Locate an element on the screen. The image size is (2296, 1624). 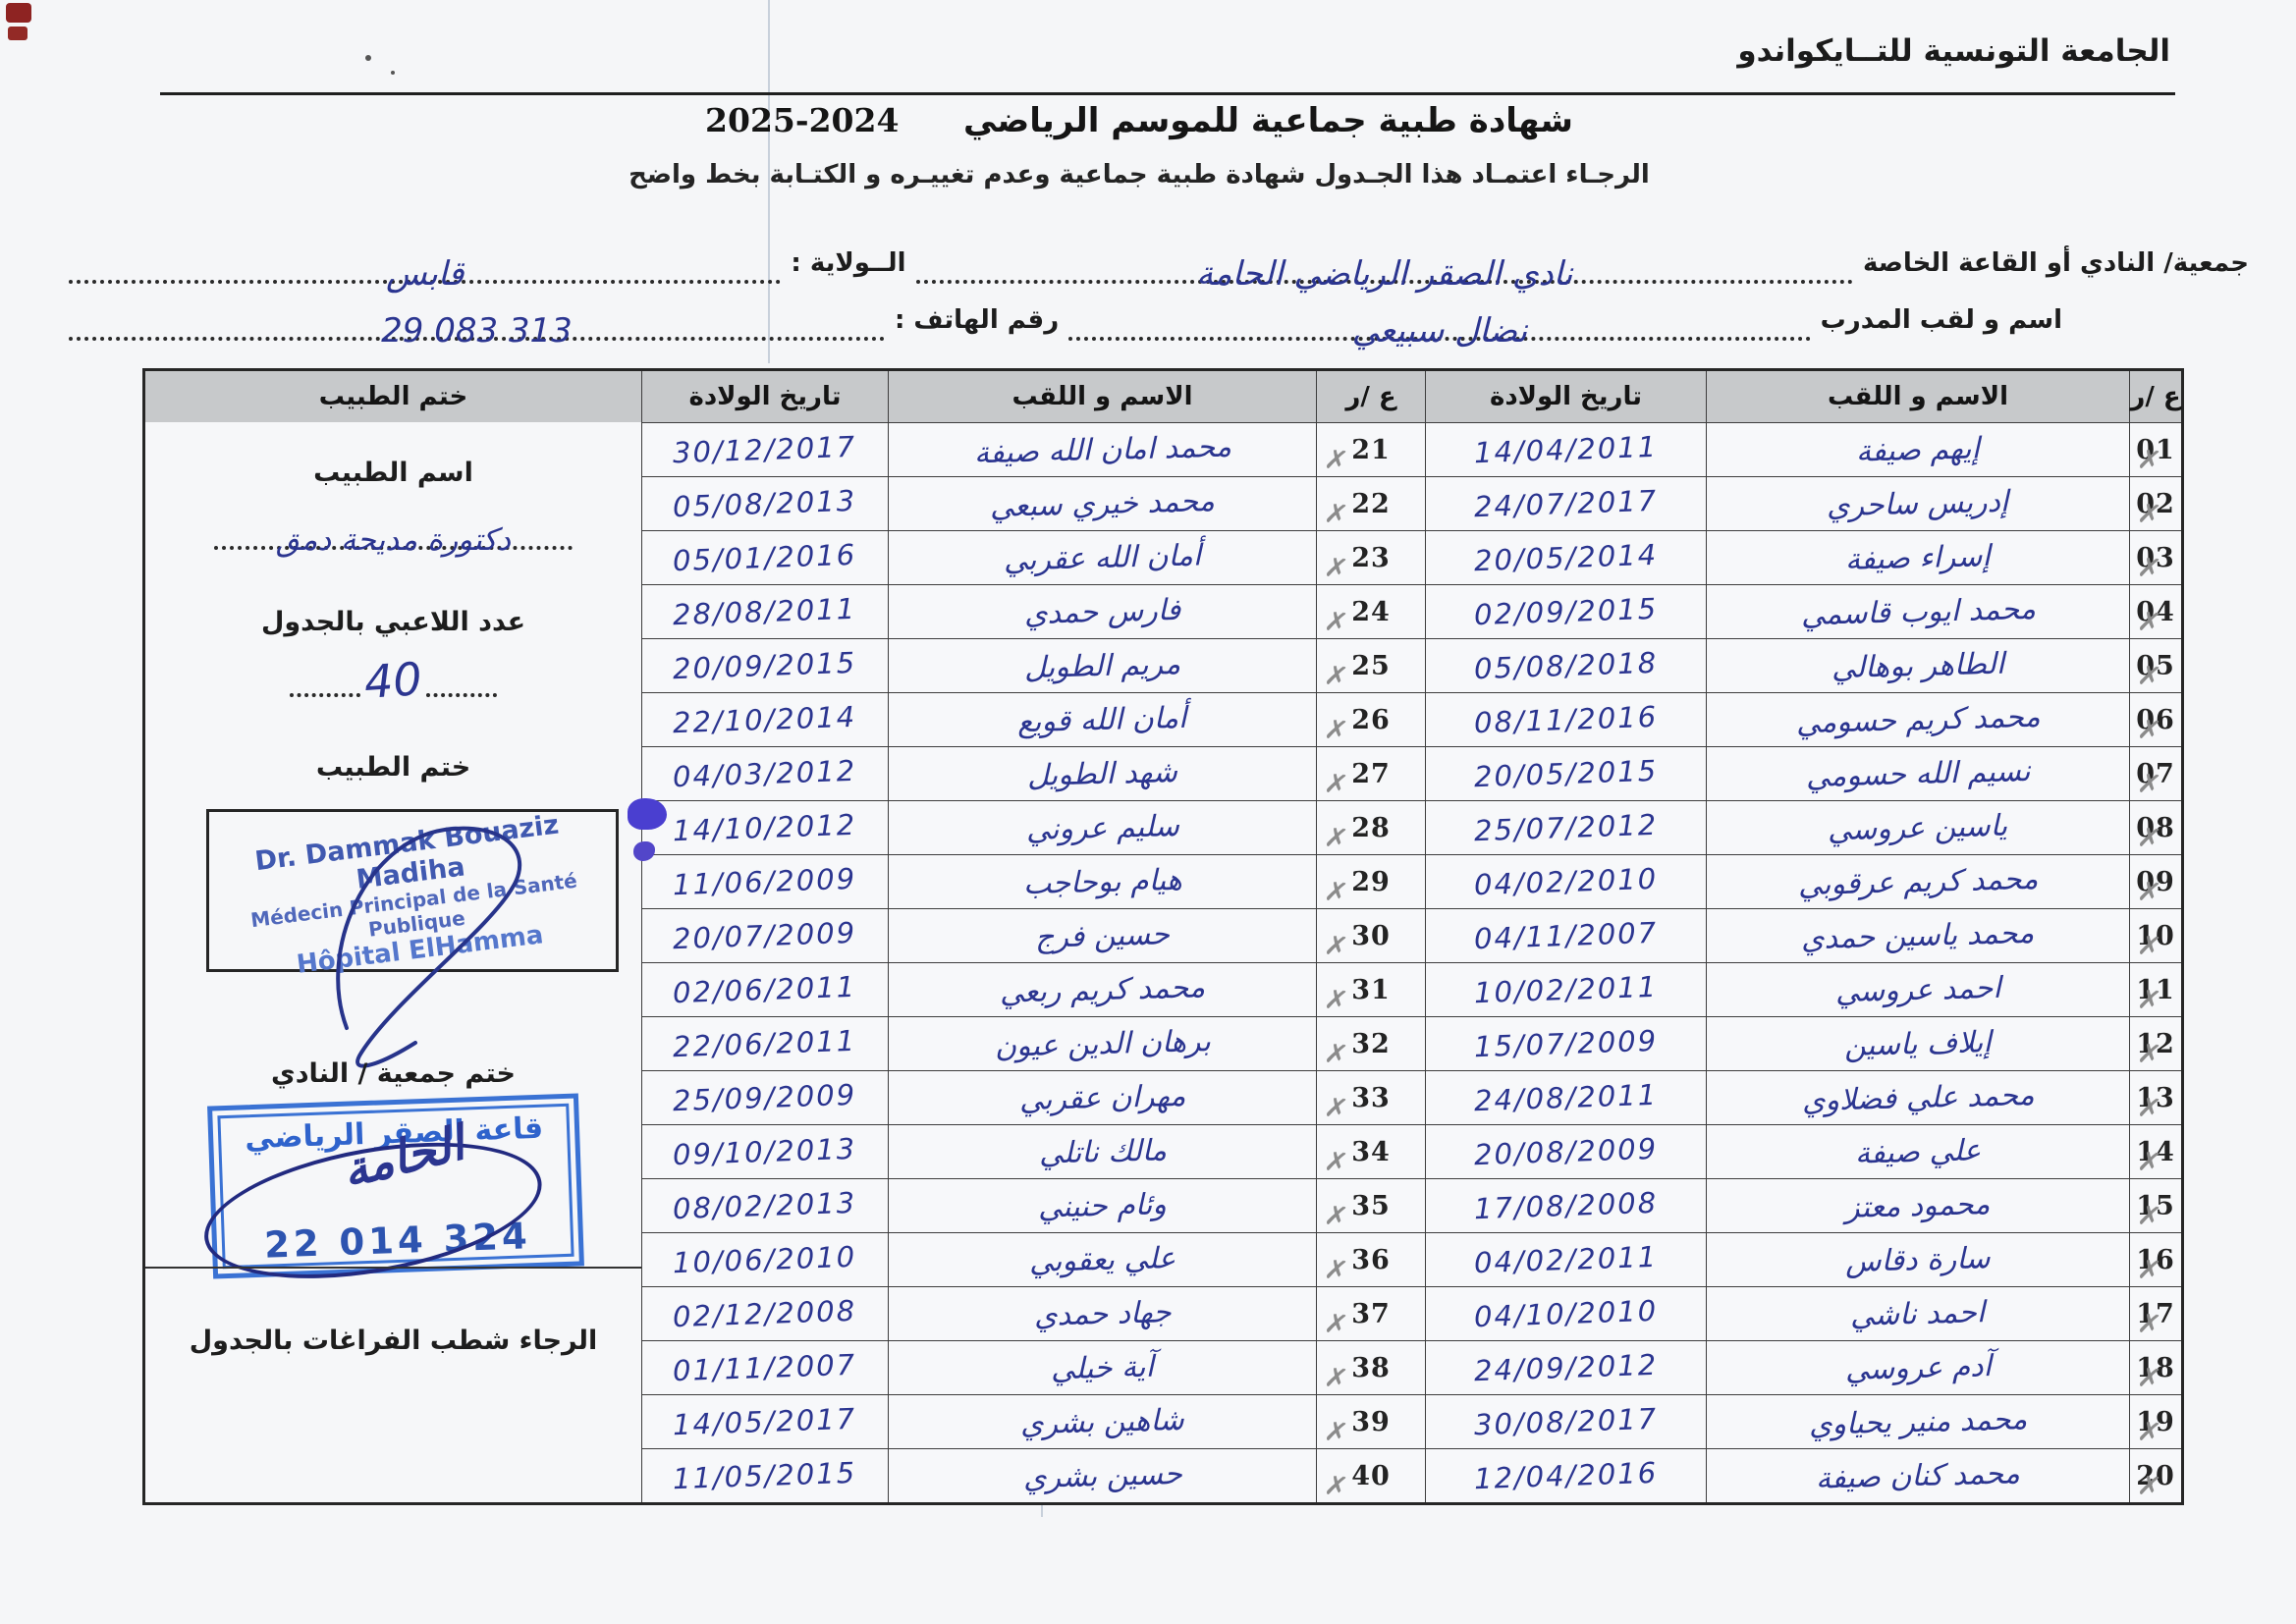
row-number-cell: 36 ✗ is located at coordinates (1371, 1260).